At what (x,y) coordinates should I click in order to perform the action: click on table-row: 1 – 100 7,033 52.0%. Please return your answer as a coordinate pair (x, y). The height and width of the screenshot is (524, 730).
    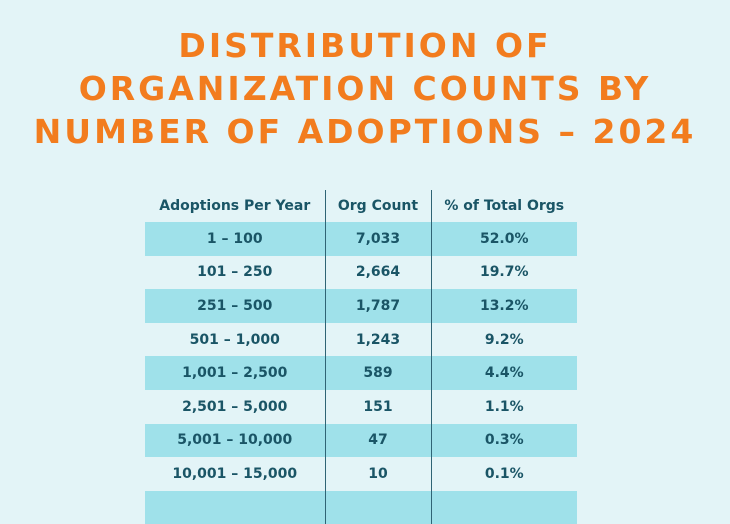
    Looking at the image, I should click on (361, 239).